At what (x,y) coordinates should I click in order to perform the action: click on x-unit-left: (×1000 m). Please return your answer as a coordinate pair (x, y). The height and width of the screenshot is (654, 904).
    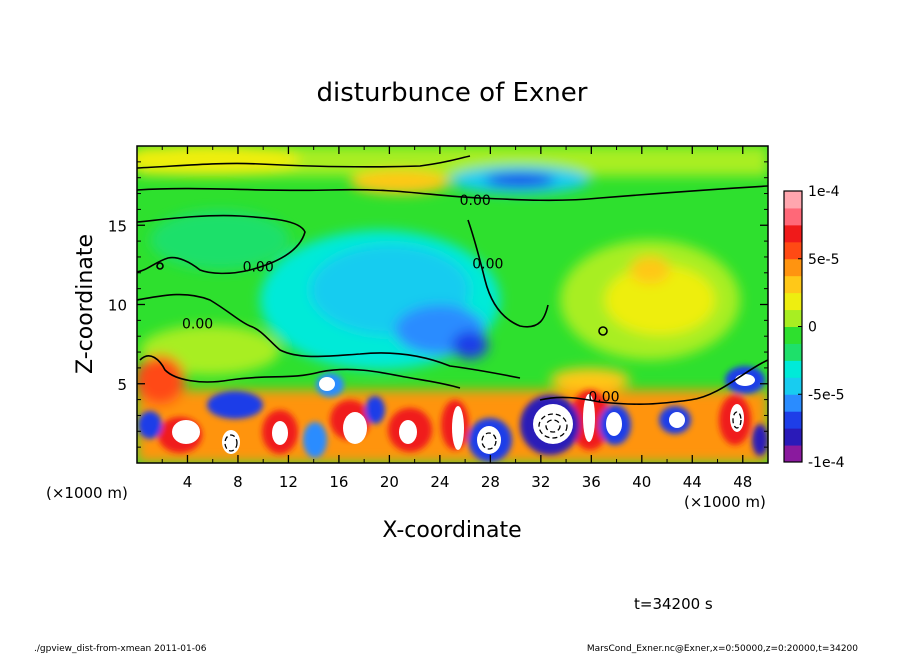
    Looking at the image, I should click on (87, 493).